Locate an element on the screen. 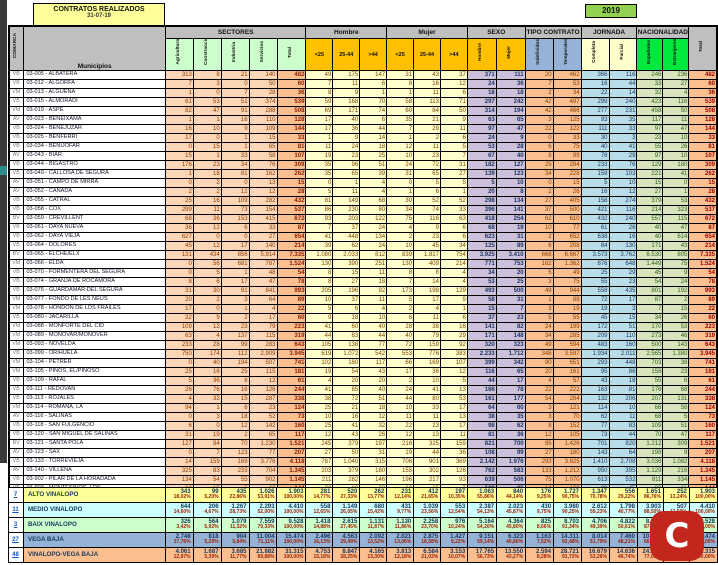 Image resolution: width=718 pixels, height=565 pixels. cell-total: 78 is located at coordinates (703, 282).